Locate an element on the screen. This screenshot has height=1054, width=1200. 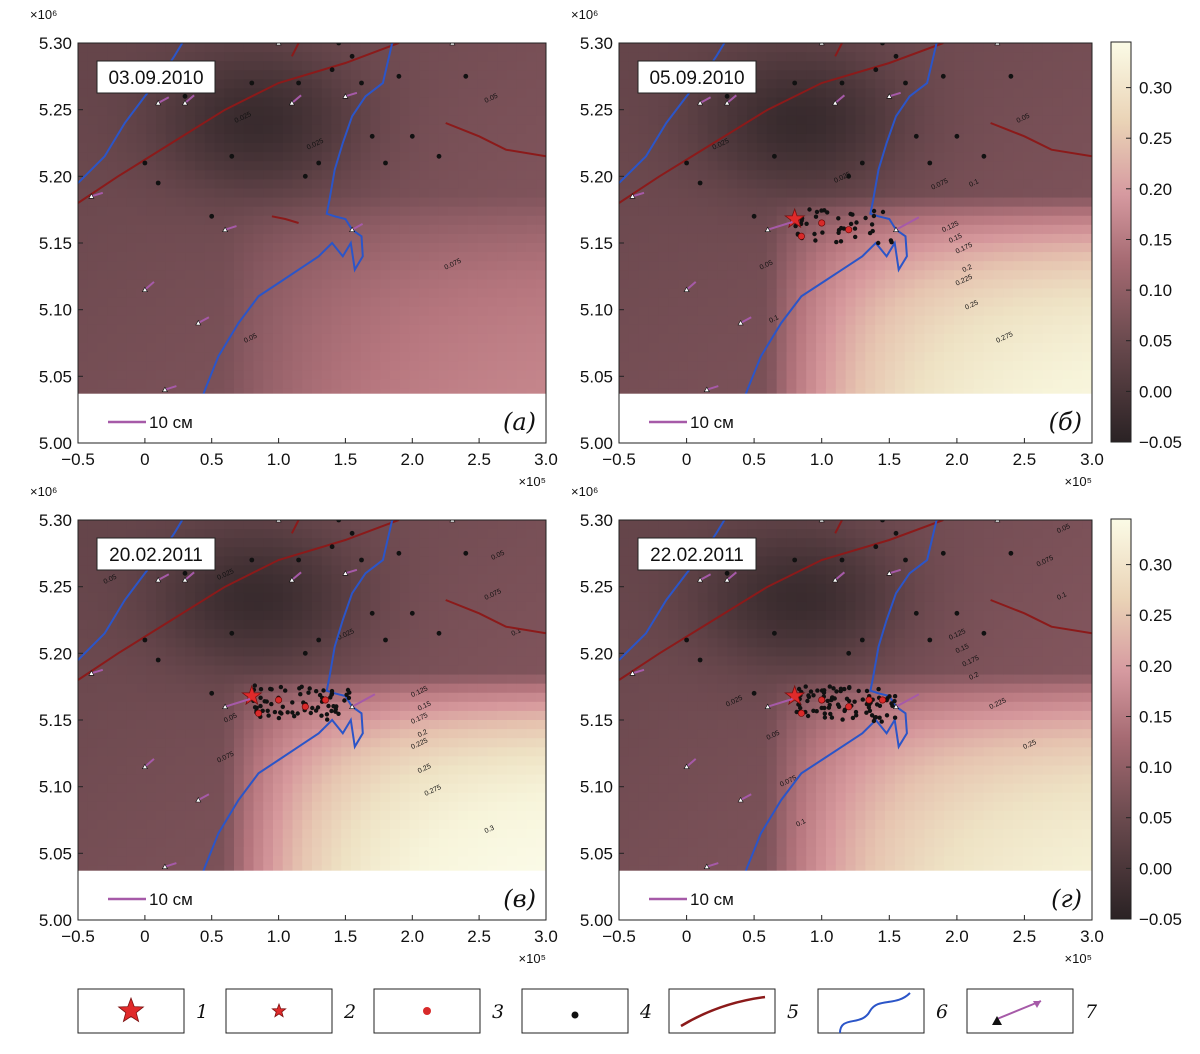
legend-number: 2 is located at coordinates (349, 1012).